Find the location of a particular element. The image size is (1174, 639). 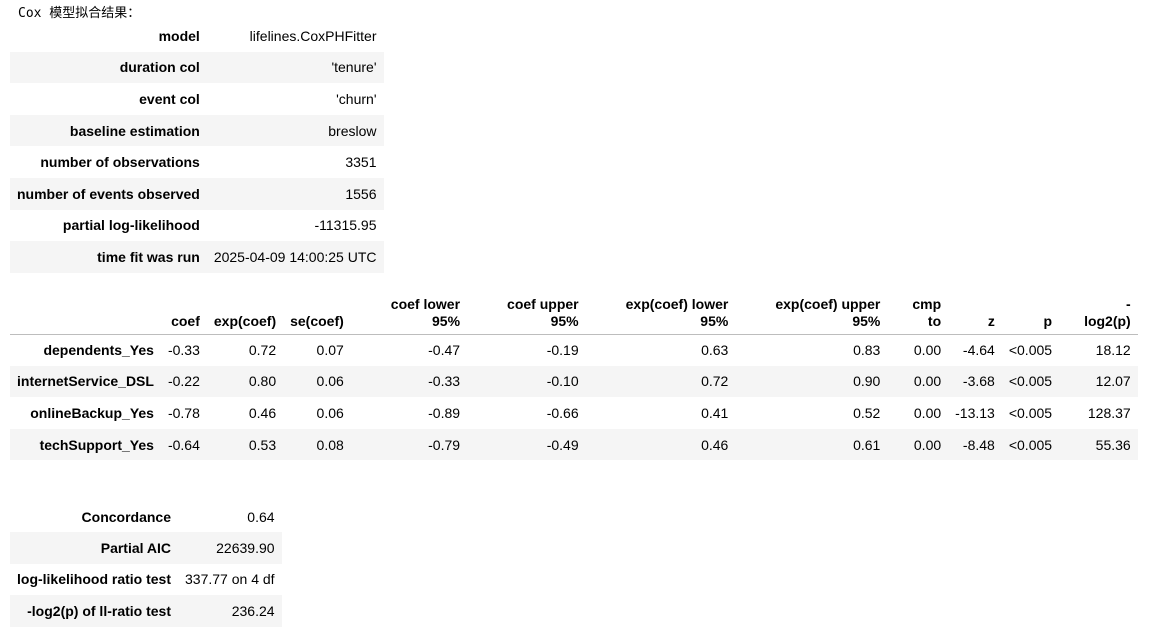

summary-label: time fit was run is located at coordinates (108, 257).